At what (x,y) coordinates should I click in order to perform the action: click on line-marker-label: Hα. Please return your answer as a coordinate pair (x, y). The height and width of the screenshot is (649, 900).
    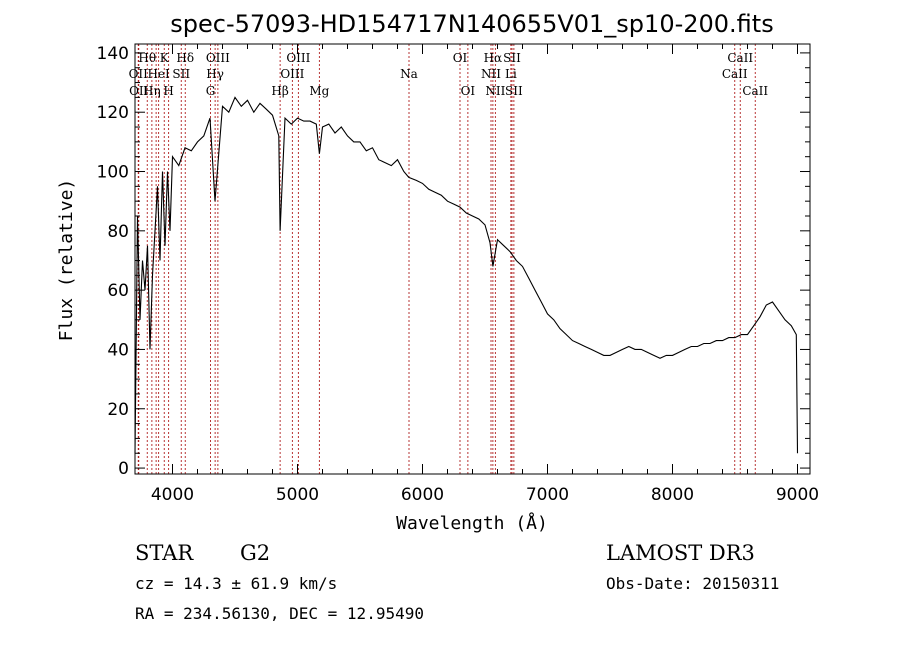
    Looking at the image, I should click on (493, 58).